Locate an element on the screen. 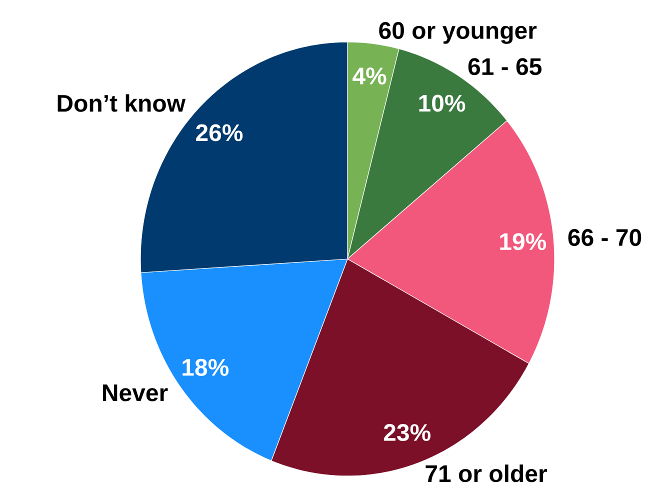  data-label: 26% is located at coordinates (219, 133).